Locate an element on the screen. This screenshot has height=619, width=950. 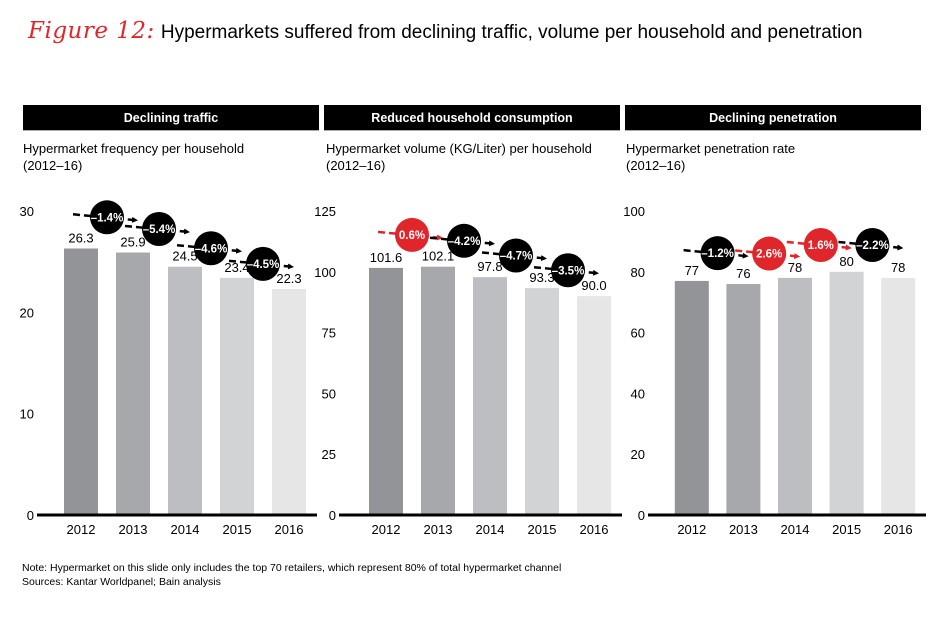
growth-label: 1.6% is located at coordinates (821, 246).